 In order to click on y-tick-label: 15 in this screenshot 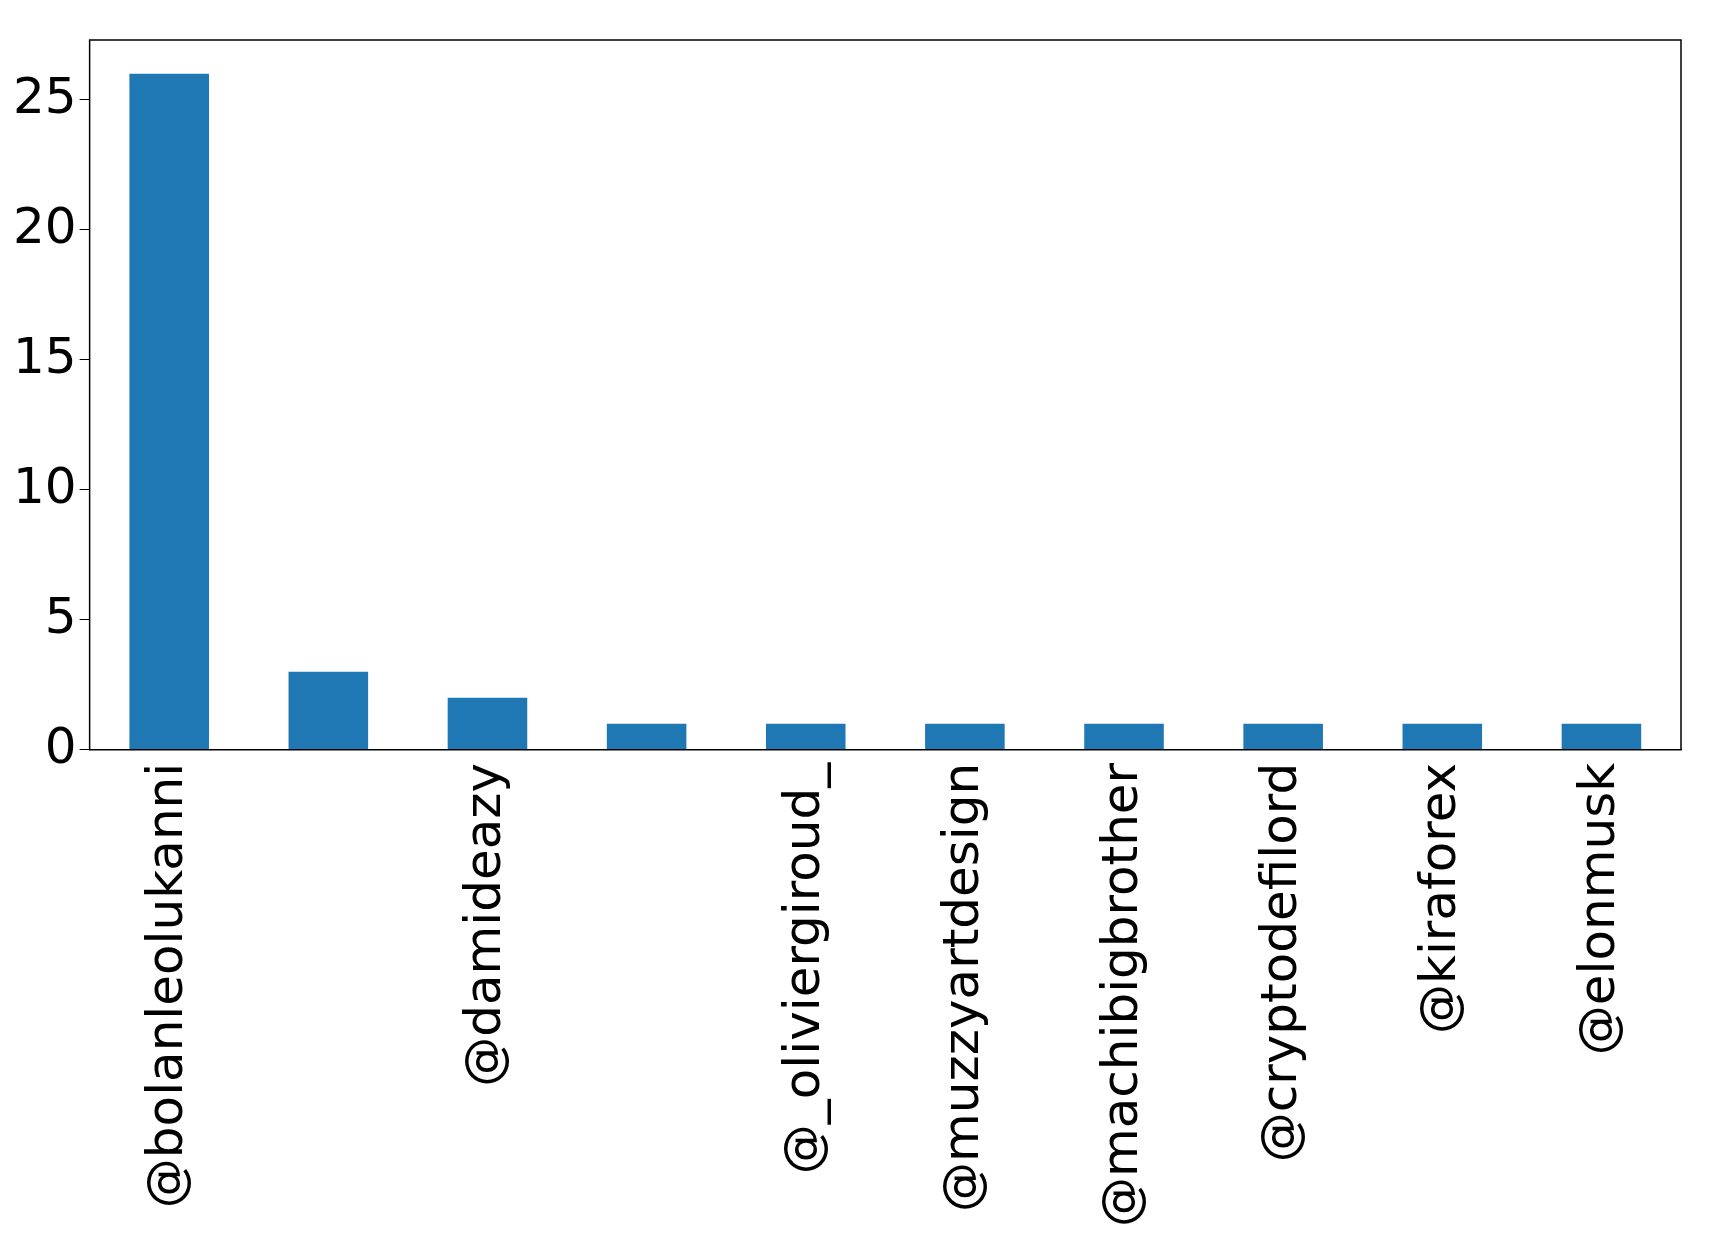, I will do `click(45, 355)`.